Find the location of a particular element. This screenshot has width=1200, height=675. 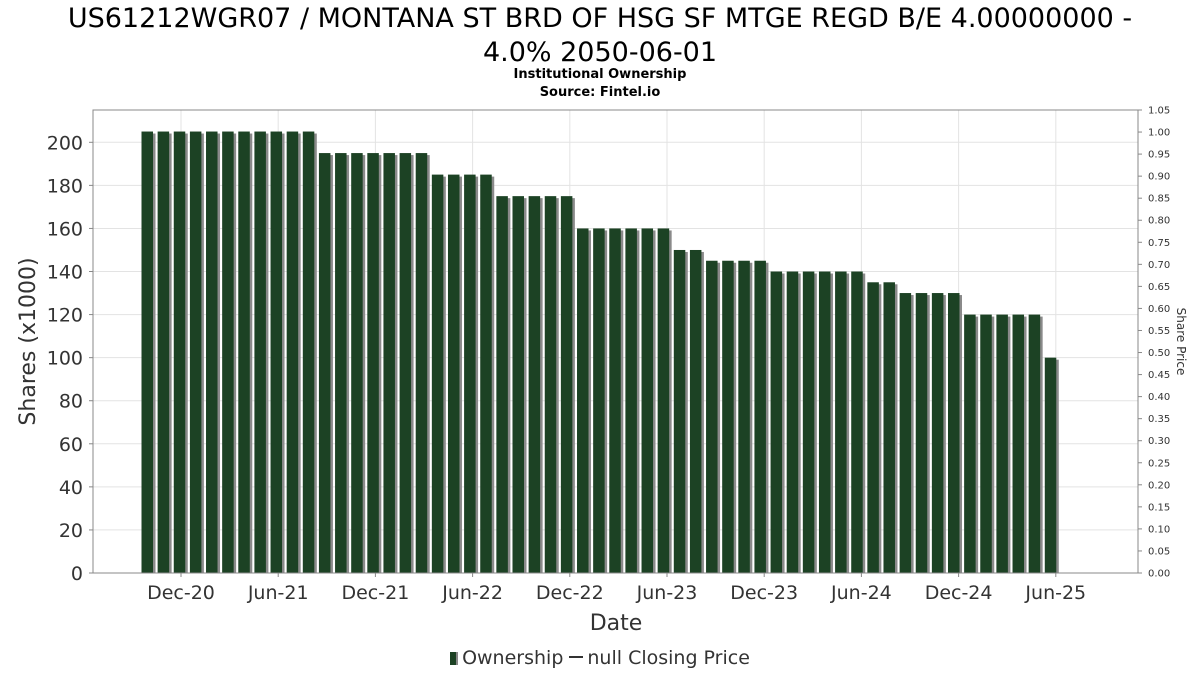

x-tick-label: Dec-24 is located at coordinates (959, 593).